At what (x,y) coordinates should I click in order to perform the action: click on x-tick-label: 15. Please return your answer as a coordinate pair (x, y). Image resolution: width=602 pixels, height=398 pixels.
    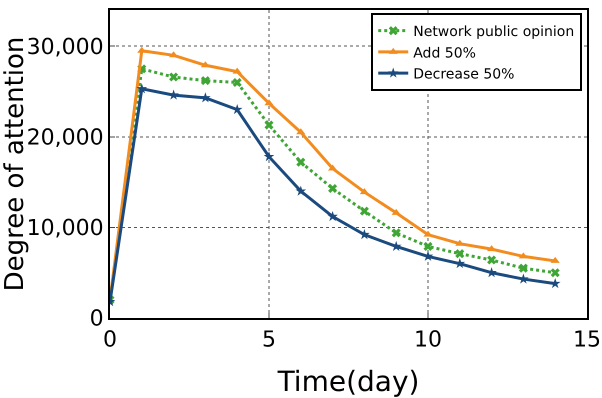
    Looking at the image, I should click on (587, 339).